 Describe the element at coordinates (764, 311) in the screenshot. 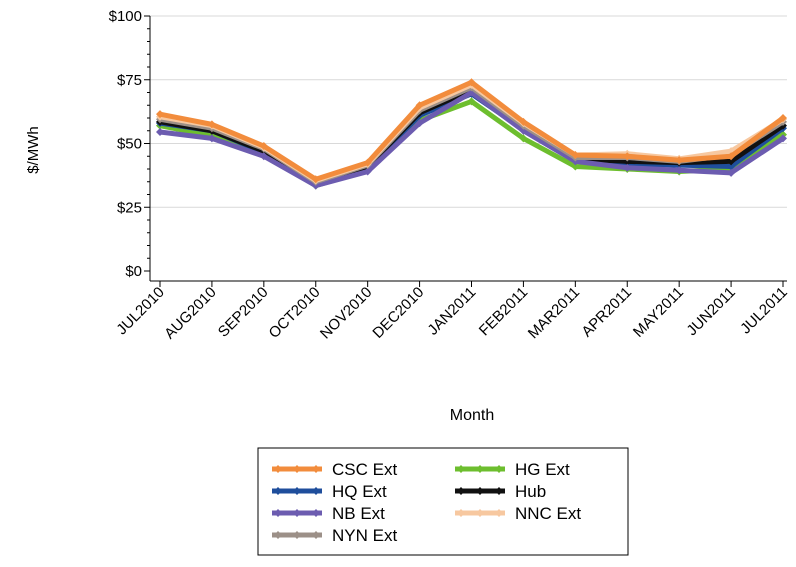

I see `x-tick-label: JUL2011` at that location.